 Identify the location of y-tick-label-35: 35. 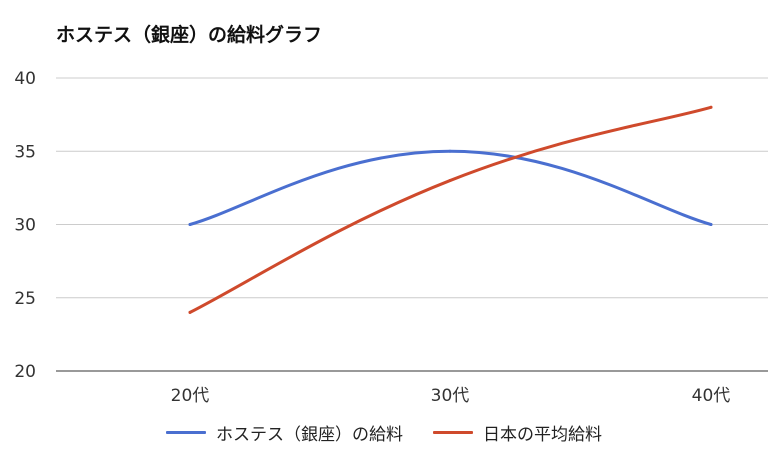
(25, 152).